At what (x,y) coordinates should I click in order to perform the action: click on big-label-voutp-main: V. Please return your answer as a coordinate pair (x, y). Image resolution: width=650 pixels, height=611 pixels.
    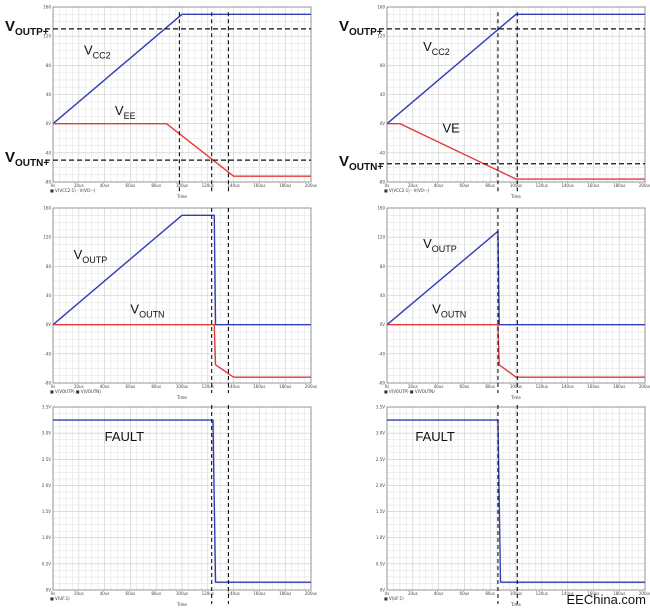
    Looking at the image, I should click on (10, 26).